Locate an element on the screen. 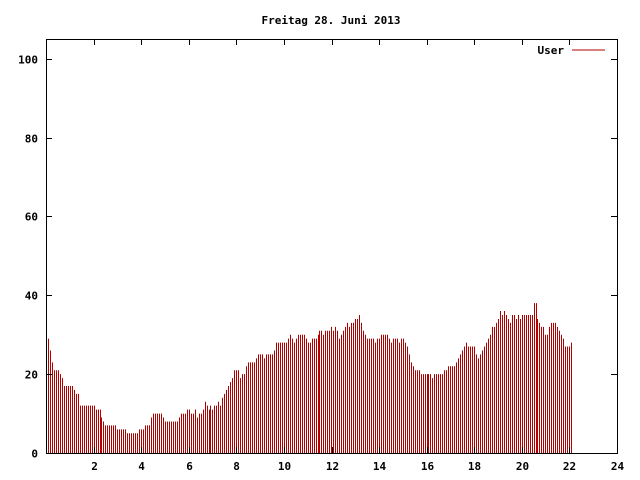 This screenshot has width=640, height=480. x-tick-label: 16 is located at coordinates (428, 466).